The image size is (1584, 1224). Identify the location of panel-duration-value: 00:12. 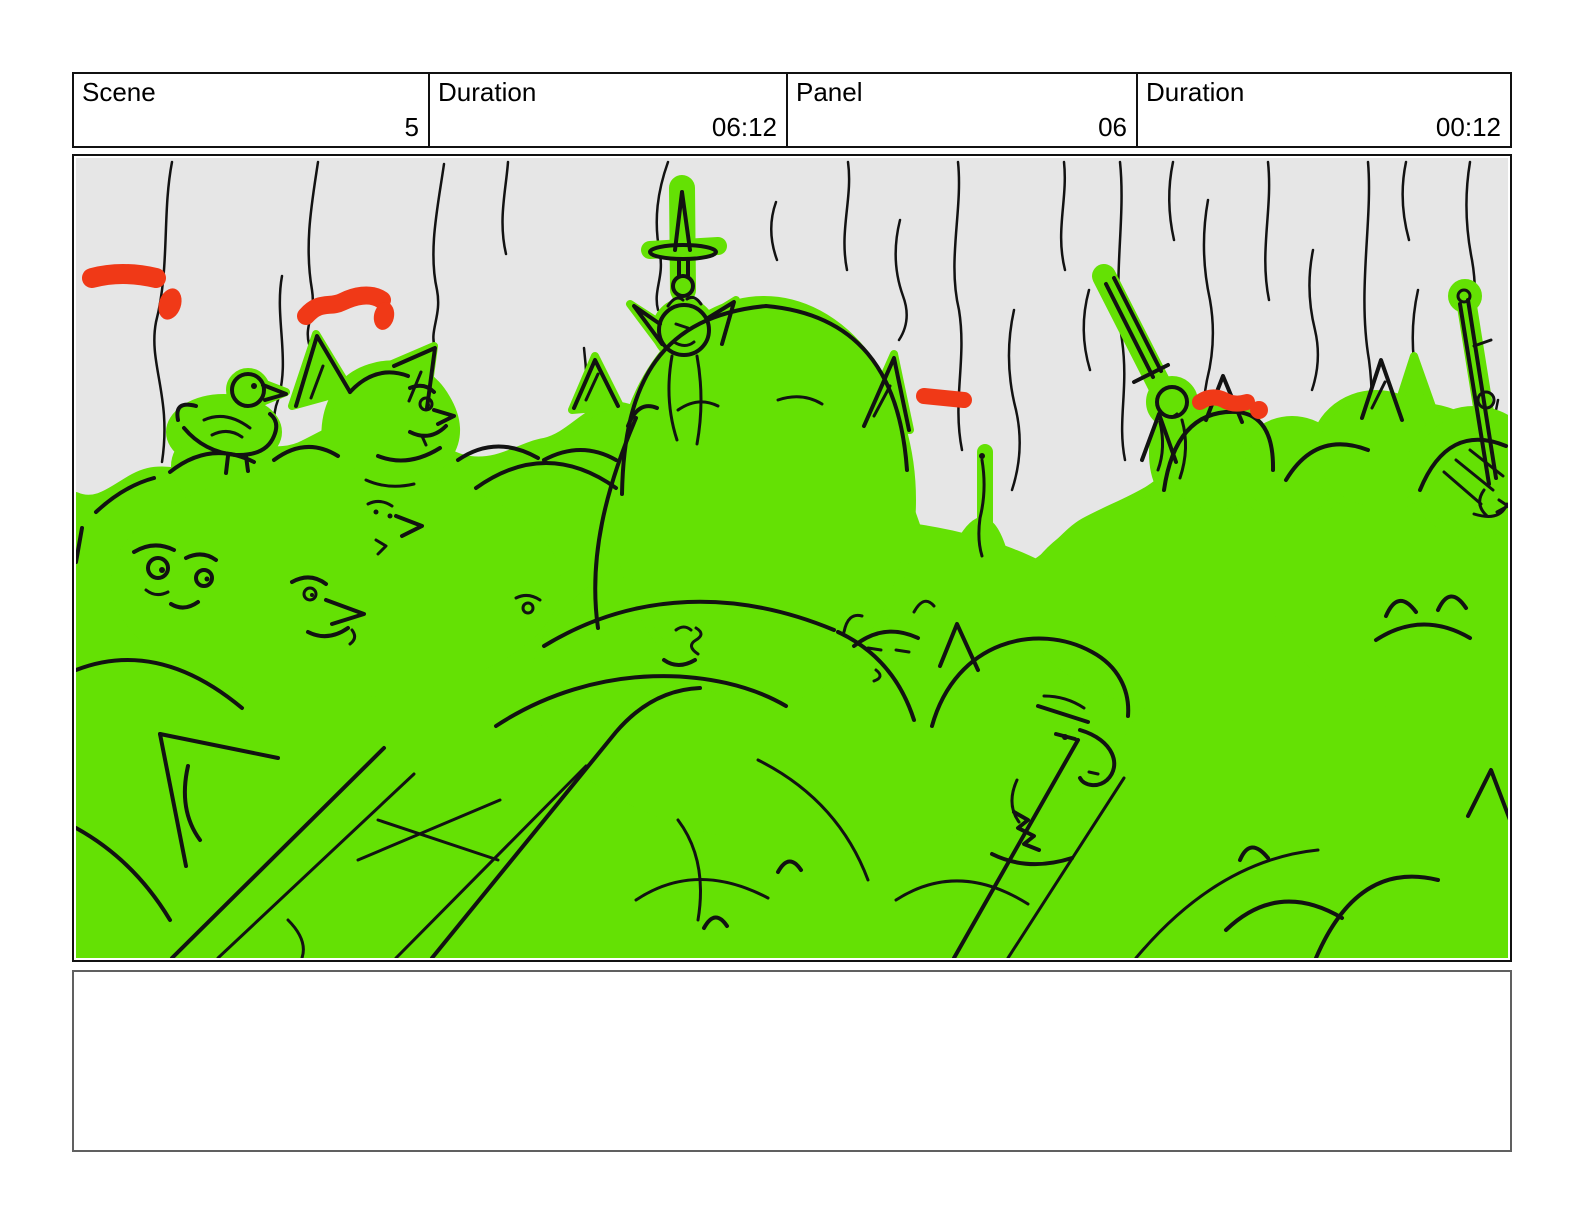
(1468, 127).